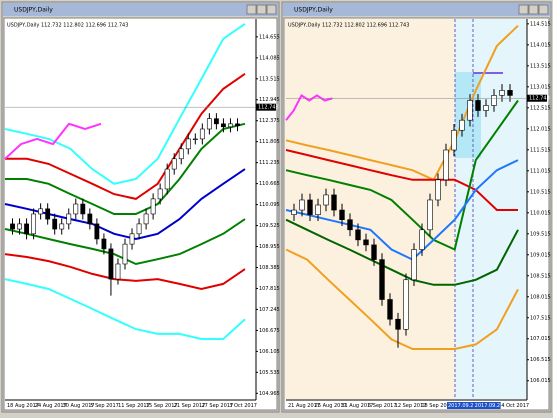  Describe the element at coordinates (51, 406) in the screenshot. I see `x-tick-label: 24 Aug 2017` at that location.